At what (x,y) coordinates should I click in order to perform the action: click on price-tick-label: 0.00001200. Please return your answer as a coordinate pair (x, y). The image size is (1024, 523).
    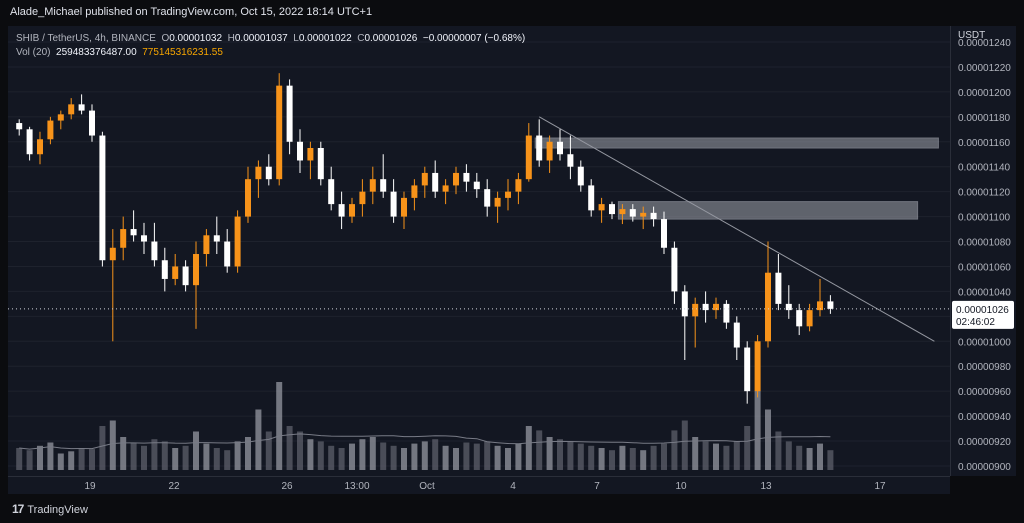
    Looking at the image, I should click on (984, 93).